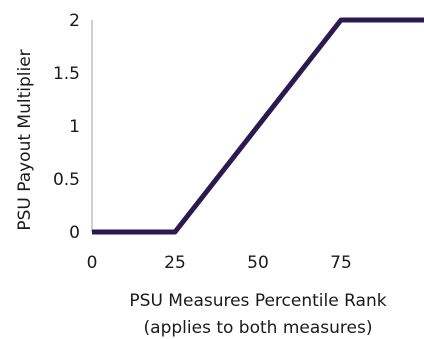  I want to click on x-axis-label: PSU Measures Percentile Rank, so click(257, 301).